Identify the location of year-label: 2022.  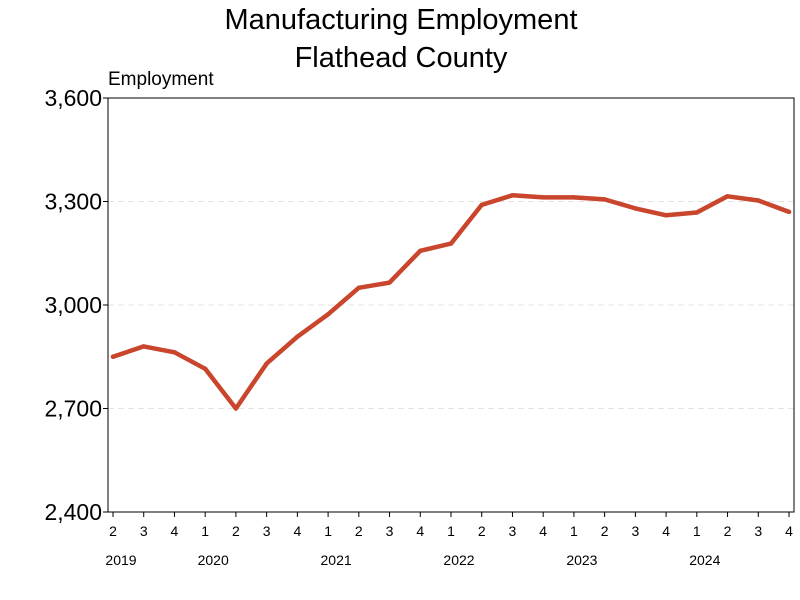
(458, 560).